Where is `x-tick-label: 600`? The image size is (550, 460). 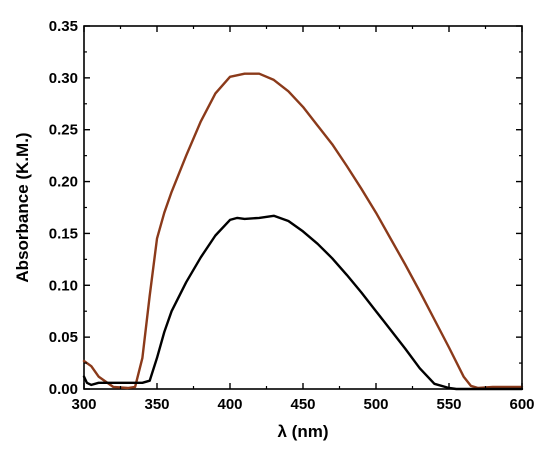
x-tick-label: 600 is located at coordinates (521, 404).